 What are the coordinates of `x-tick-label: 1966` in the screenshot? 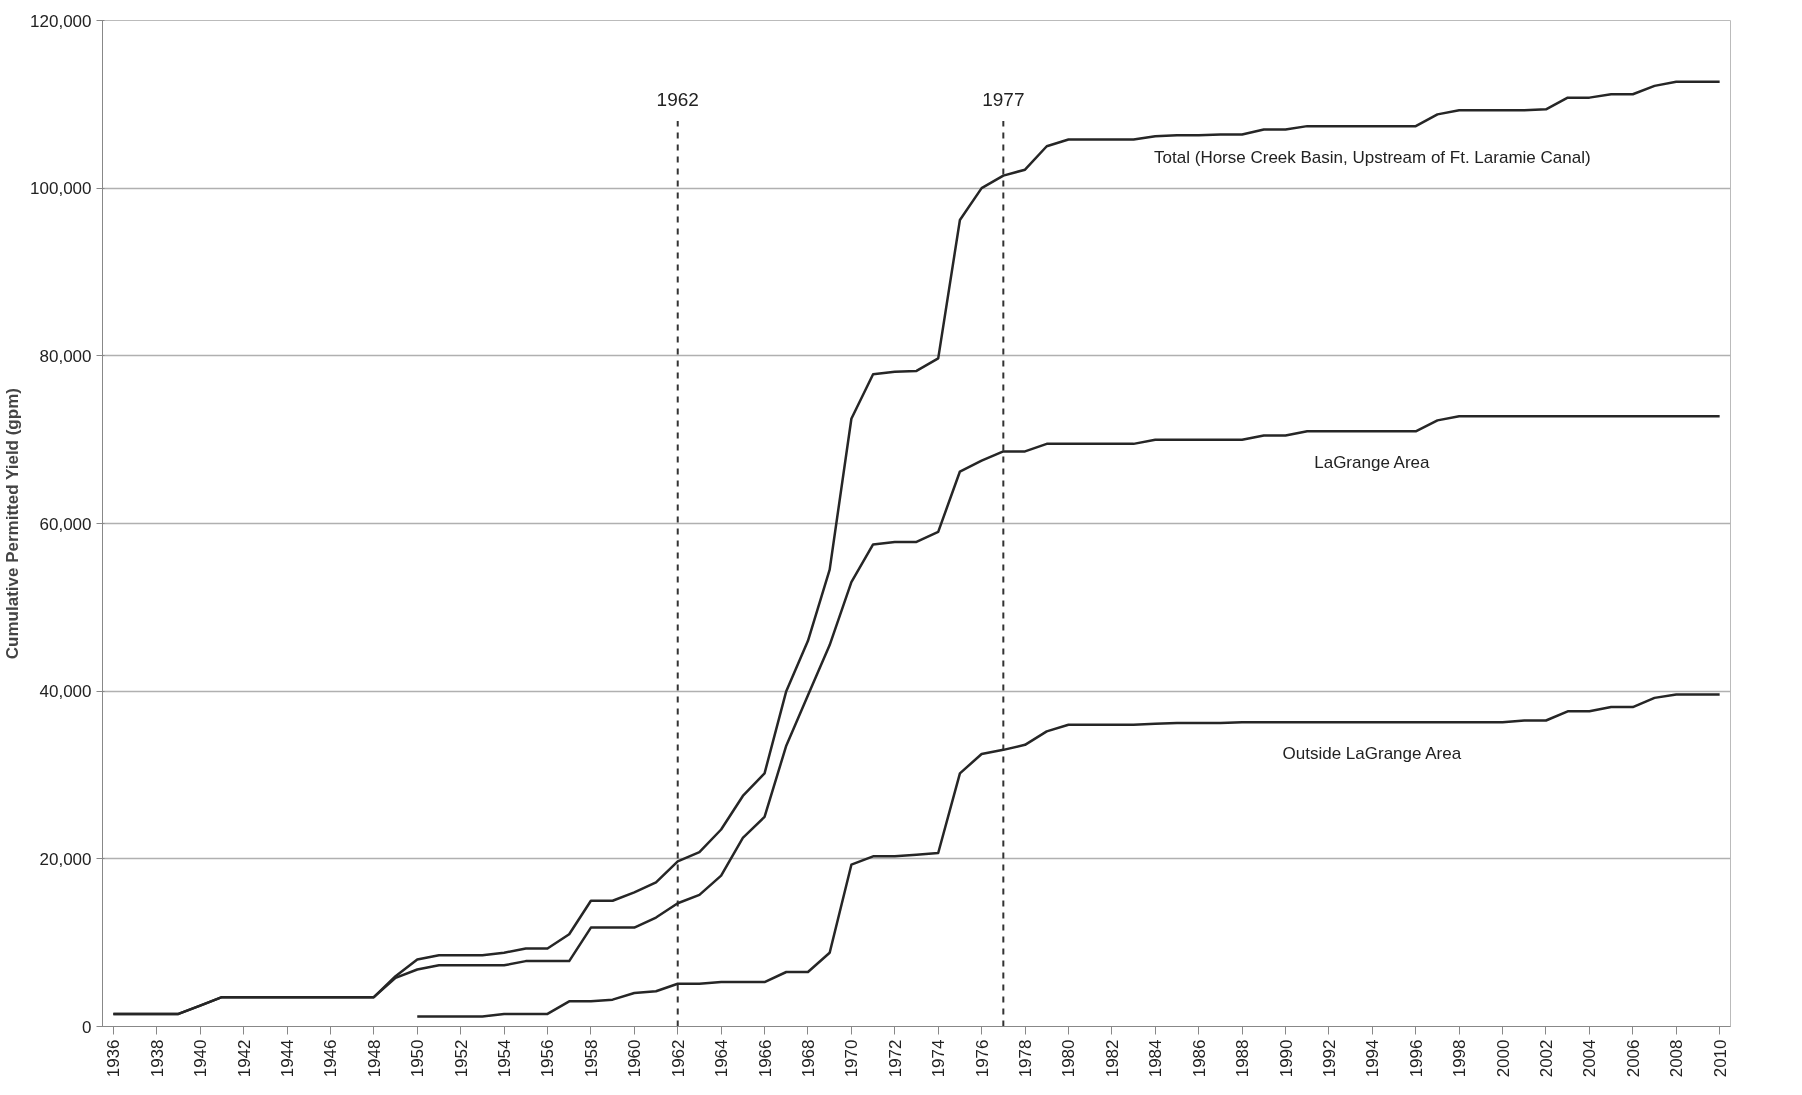 It's located at (765, 1058).